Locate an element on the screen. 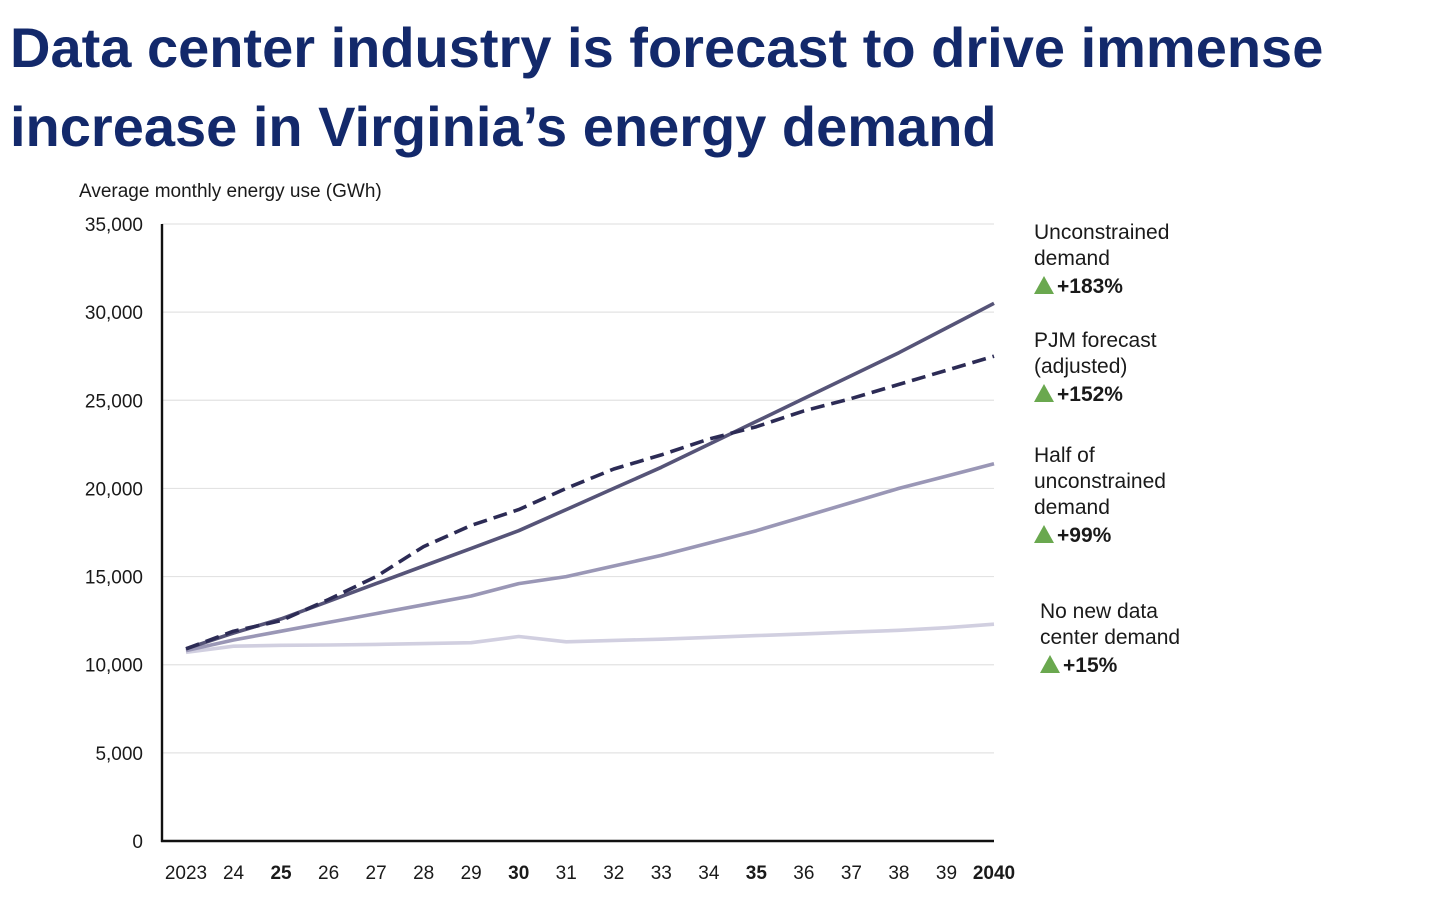 Image resolution: width=1430 pixels, height=916 pixels. y-tick-label: 20,000 is located at coordinates (114, 489).